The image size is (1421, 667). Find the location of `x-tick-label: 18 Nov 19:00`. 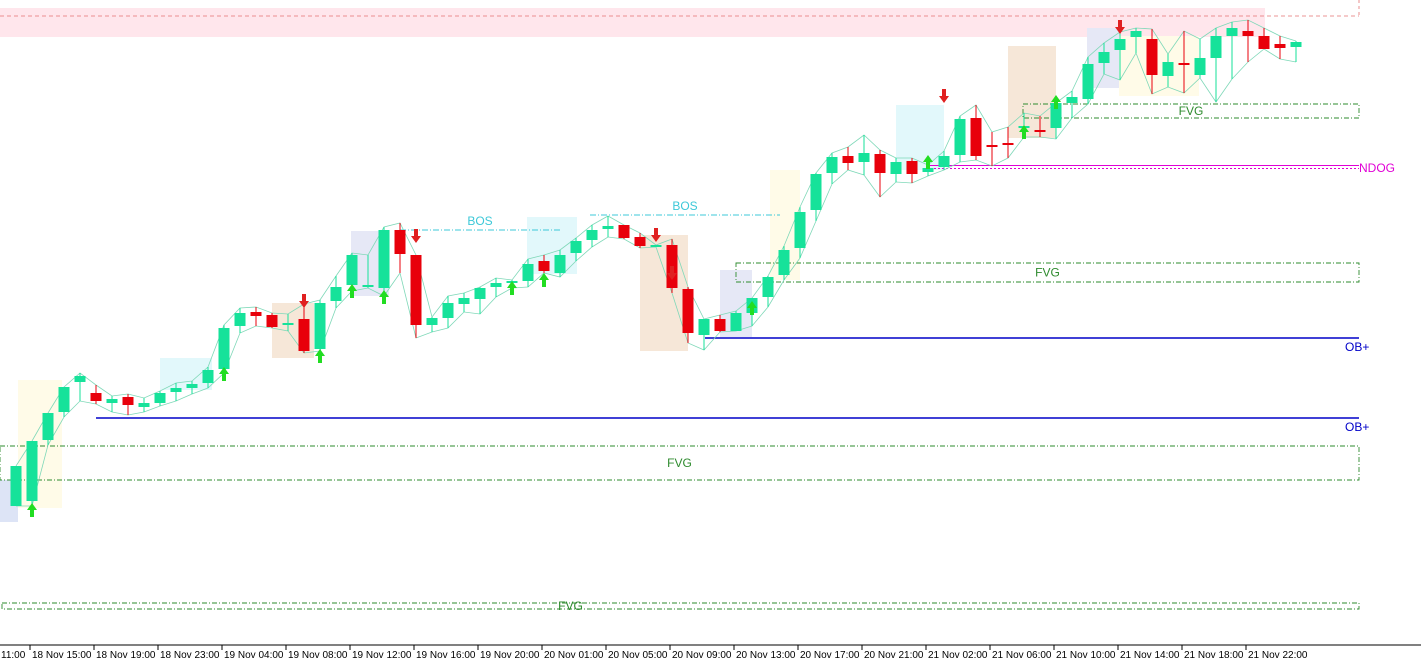

x-tick-label: 18 Nov 19:00 is located at coordinates (126, 655).